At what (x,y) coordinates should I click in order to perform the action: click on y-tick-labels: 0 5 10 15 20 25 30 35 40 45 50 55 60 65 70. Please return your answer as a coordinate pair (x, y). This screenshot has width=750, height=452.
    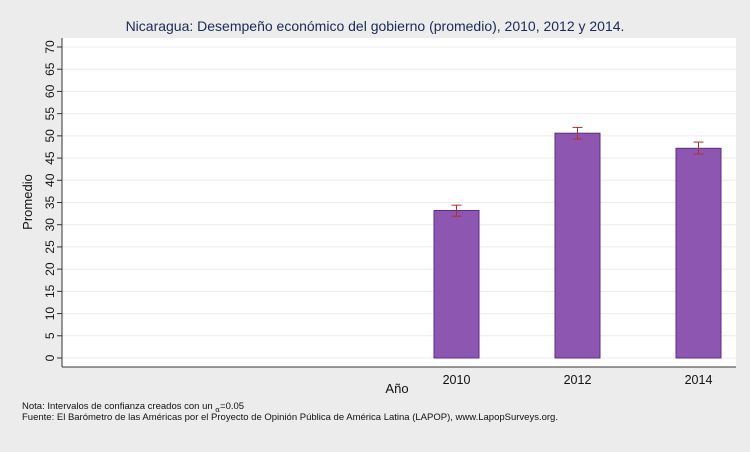
    Looking at the image, I should click on (50, 200).